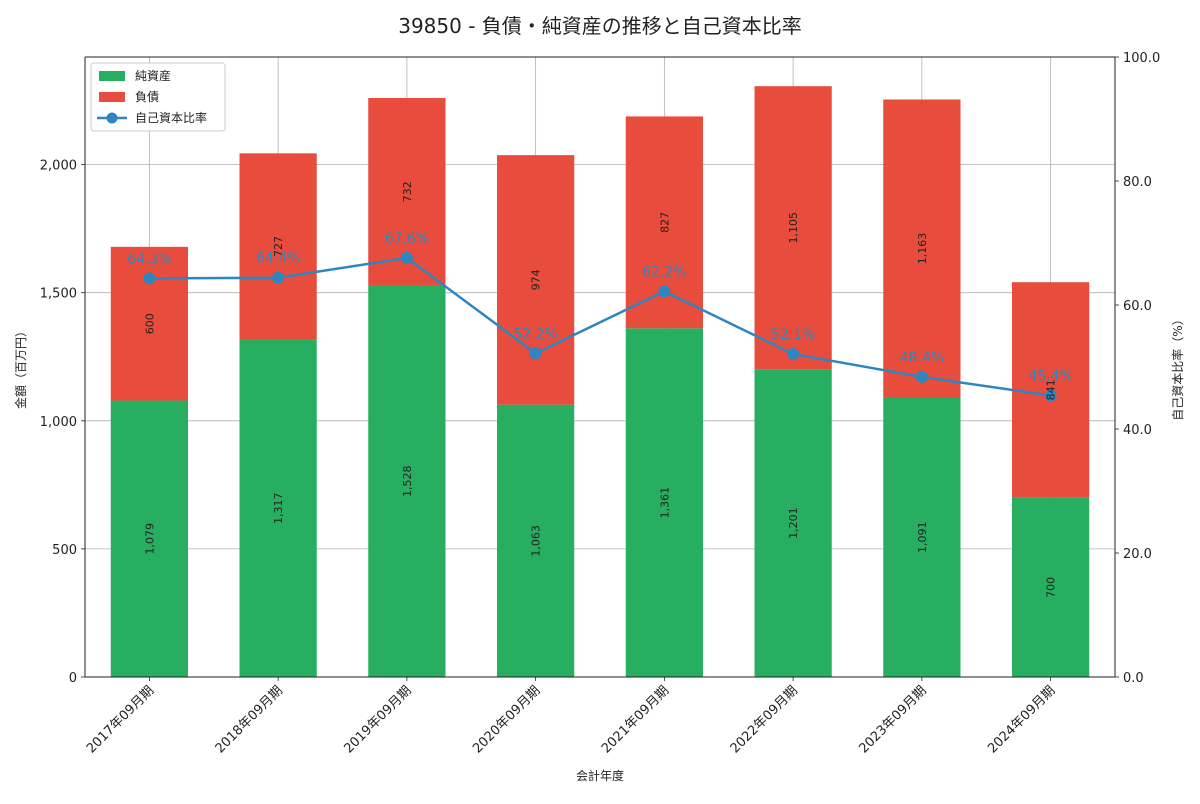 This screenshot has height=804, width=1200. I want to click on ratio-line-group, so click(600, 326).